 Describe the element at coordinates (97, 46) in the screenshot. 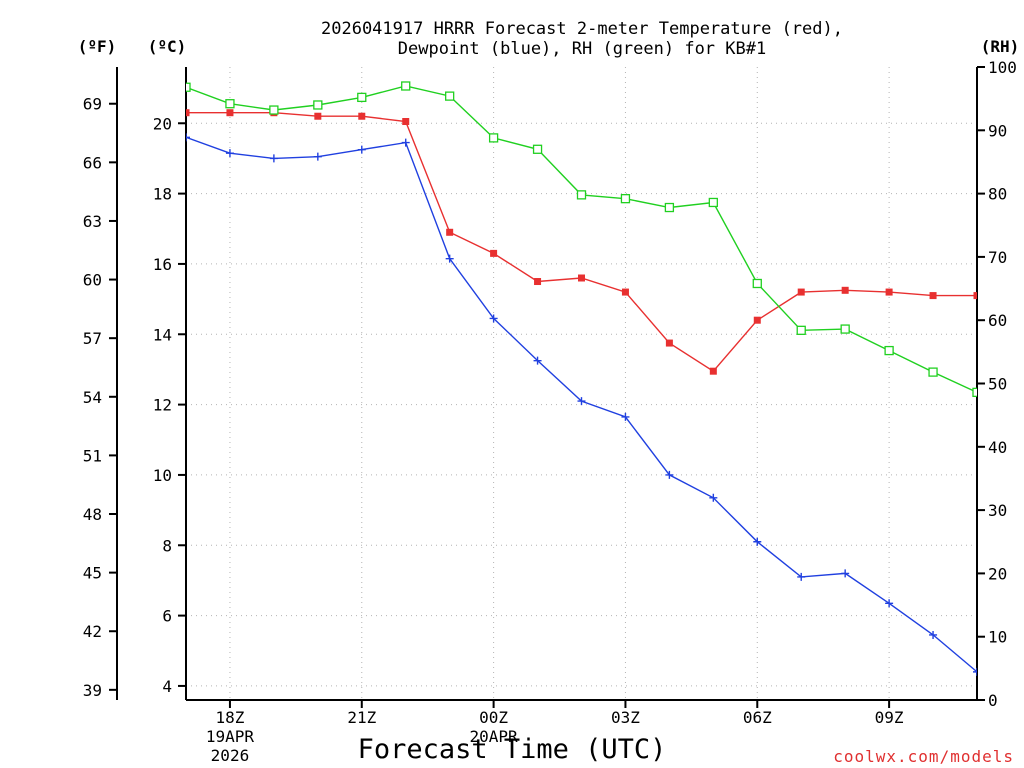

I see `fahrenheit-unit-label: (ºF)` at that location.